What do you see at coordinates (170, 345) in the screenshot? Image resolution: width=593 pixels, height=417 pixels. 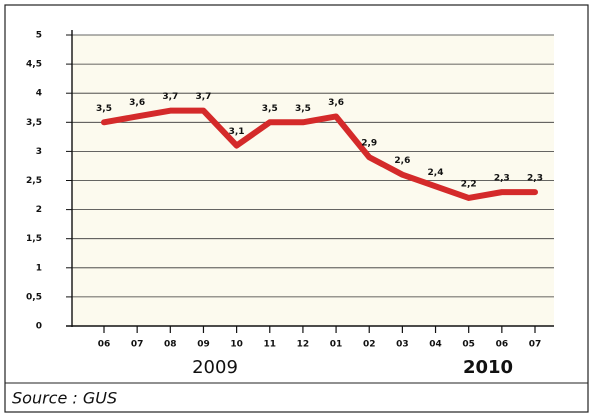 I see `x-tick-label: 08` at bounding box center [170, 345].